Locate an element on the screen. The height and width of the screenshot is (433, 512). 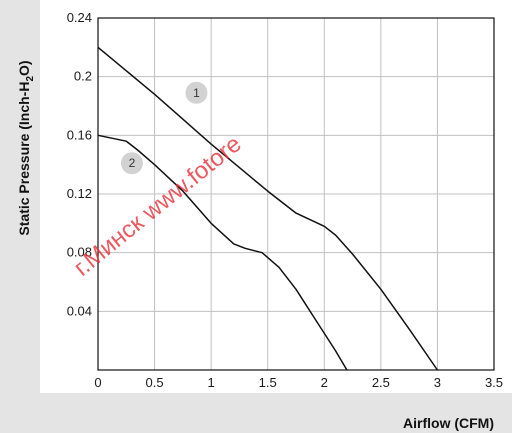
series-markers: 12 is located at coordinates (164, 128).